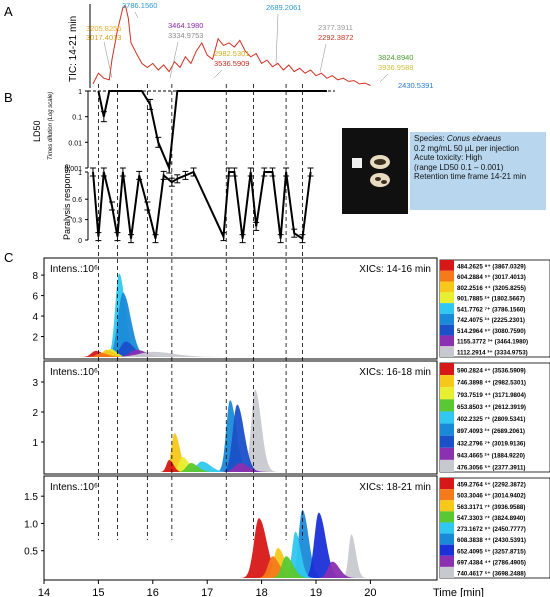 The width and height of the screenshot is (550, 597). I want to click on xic-legend-frame, so click(494, 528).